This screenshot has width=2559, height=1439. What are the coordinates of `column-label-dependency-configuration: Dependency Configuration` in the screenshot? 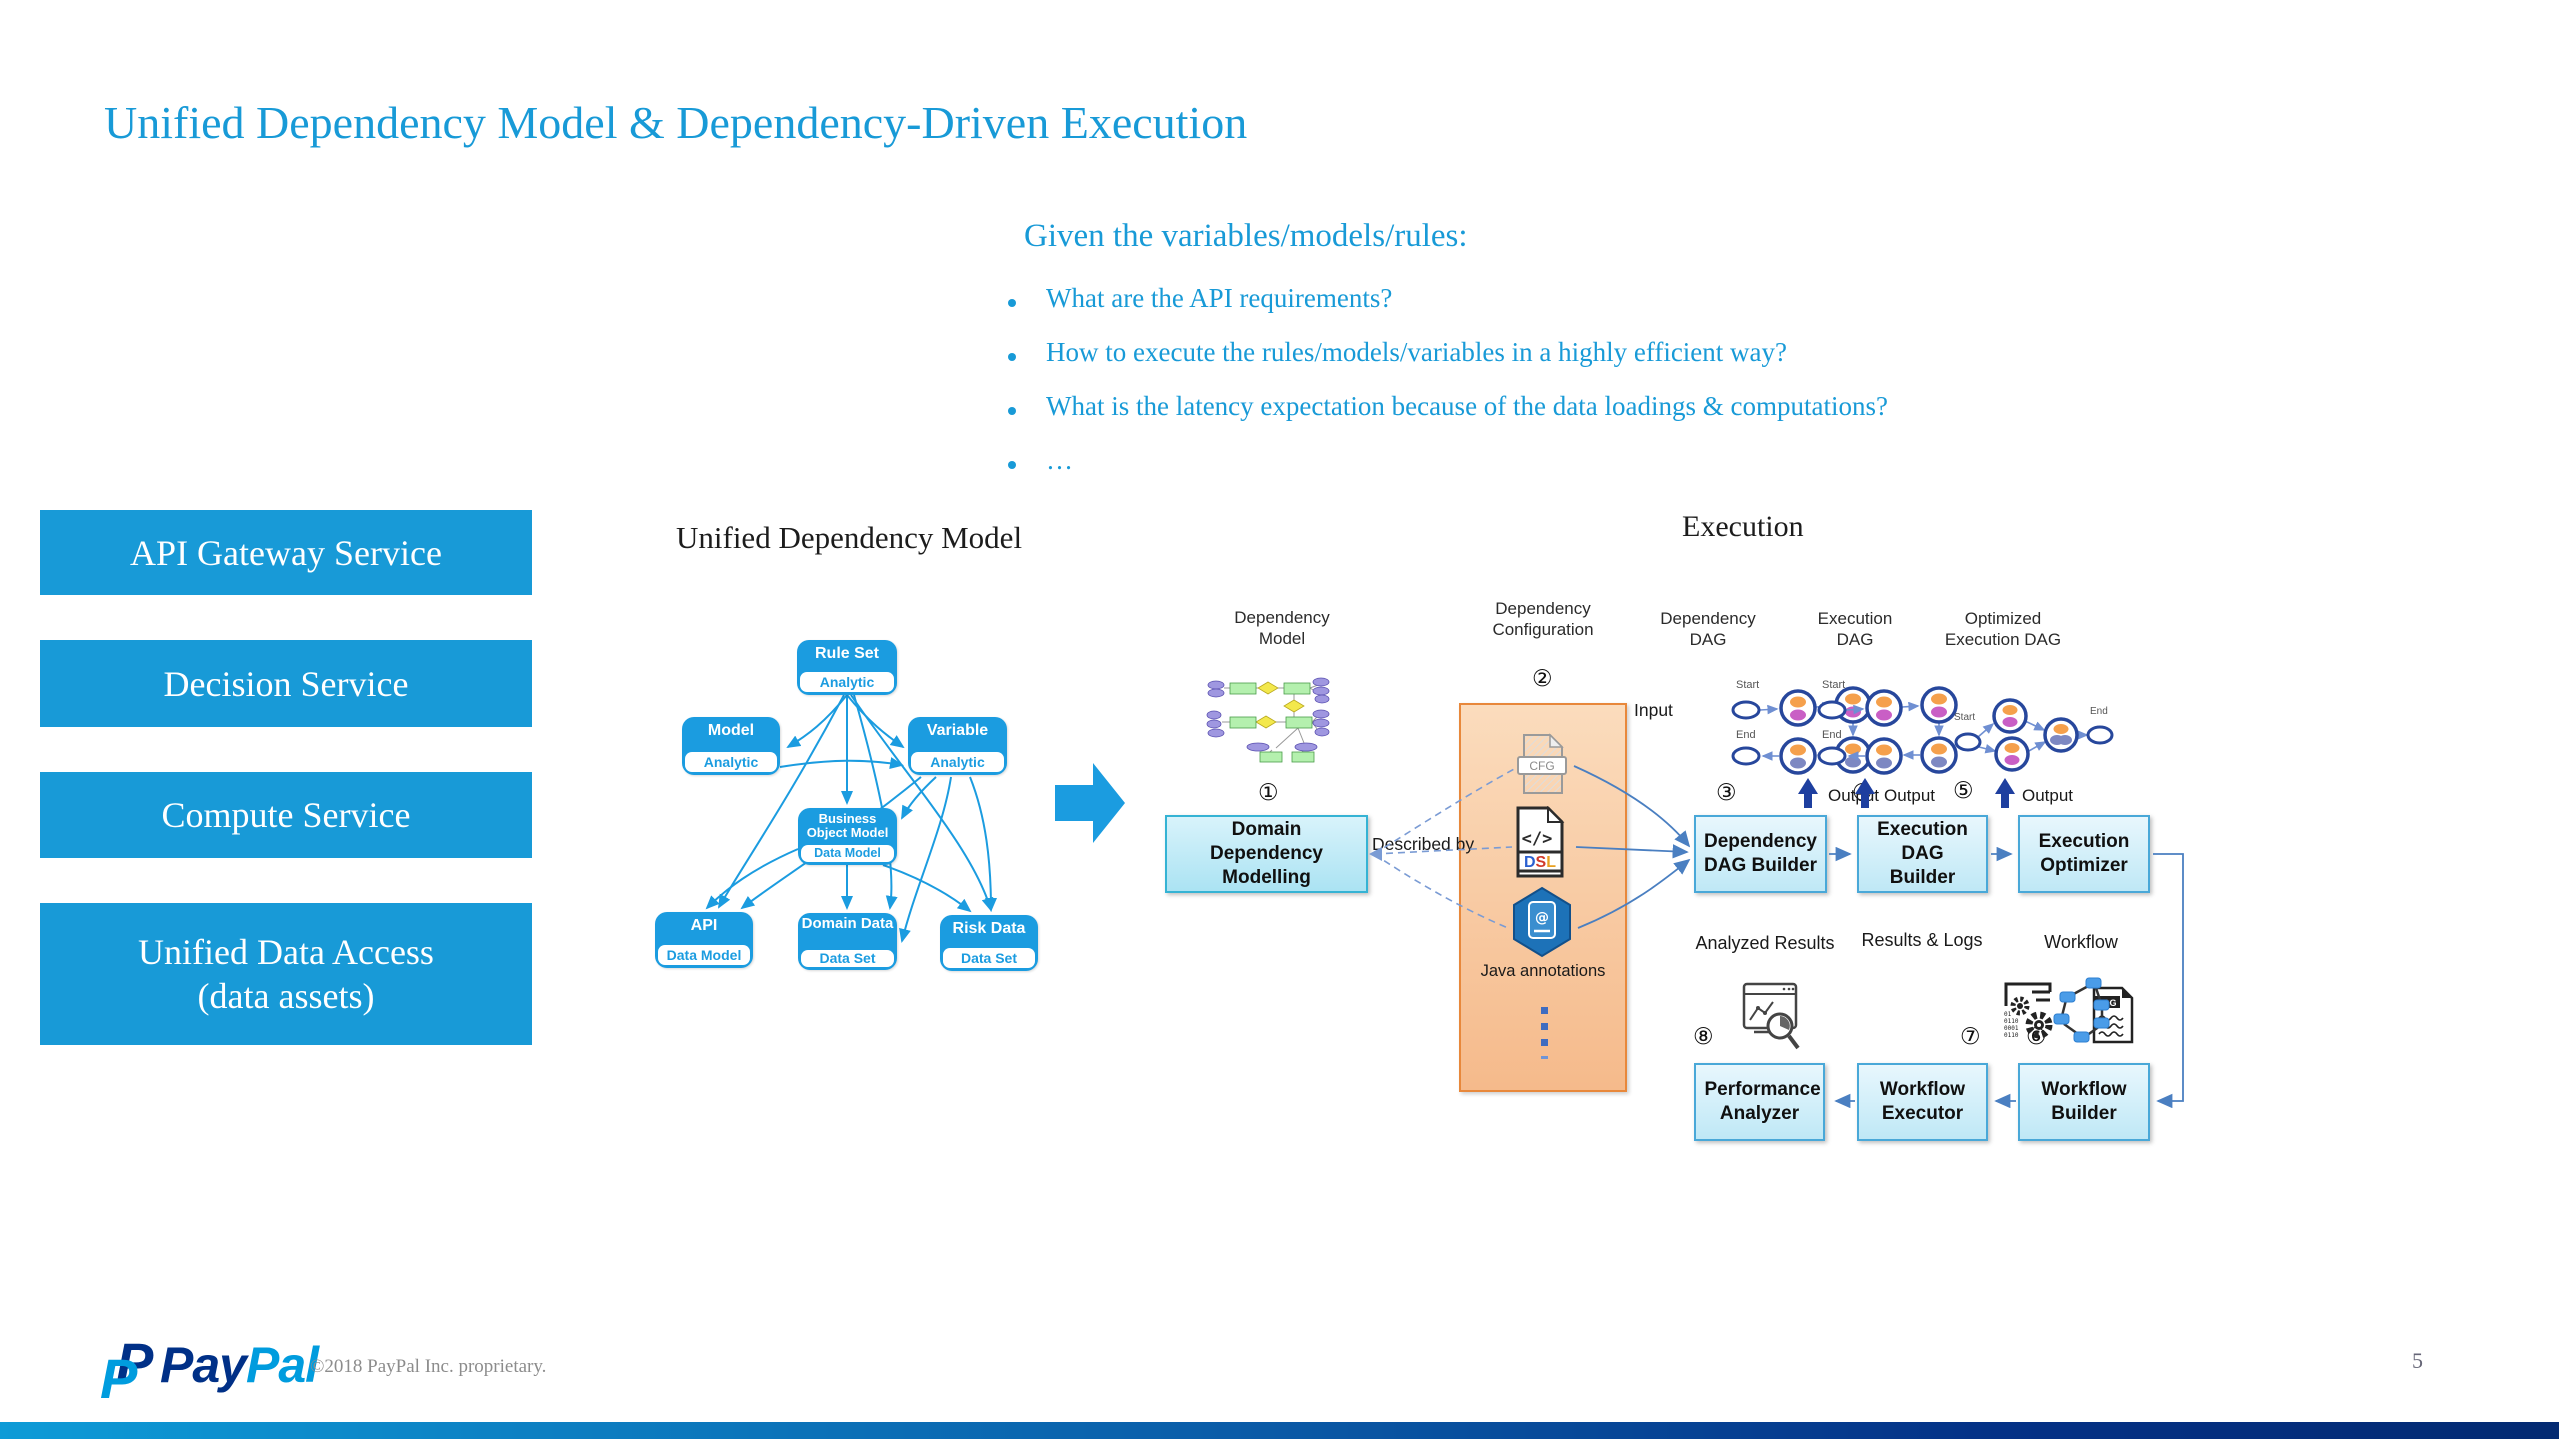 It's located at (1543, 619).